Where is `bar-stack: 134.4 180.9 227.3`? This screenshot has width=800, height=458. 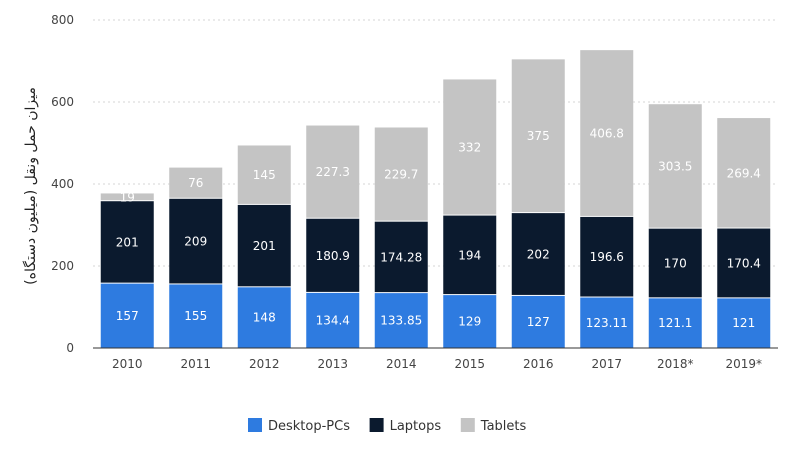 bar-stack: 134.4 180.9 227.3 is located at coordinates (333, 236).